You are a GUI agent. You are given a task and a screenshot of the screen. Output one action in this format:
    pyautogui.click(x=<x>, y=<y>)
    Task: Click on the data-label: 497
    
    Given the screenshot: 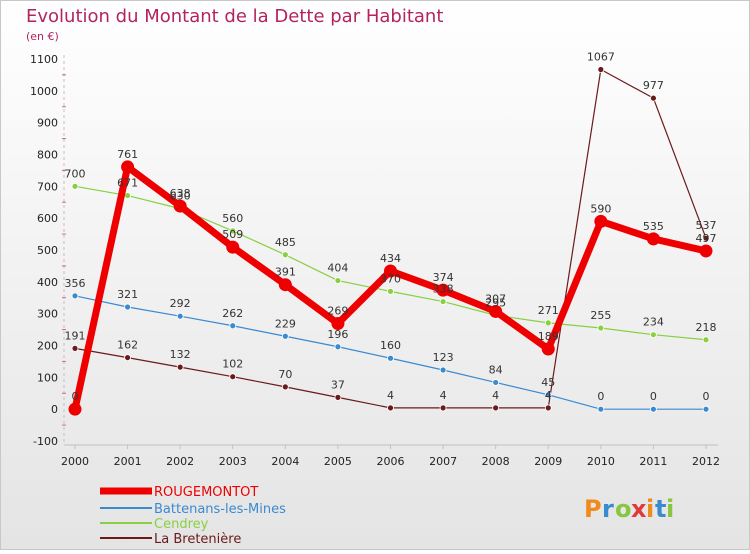 What is the action you would take?
    pyautogui.click(x=706, y=238)
    